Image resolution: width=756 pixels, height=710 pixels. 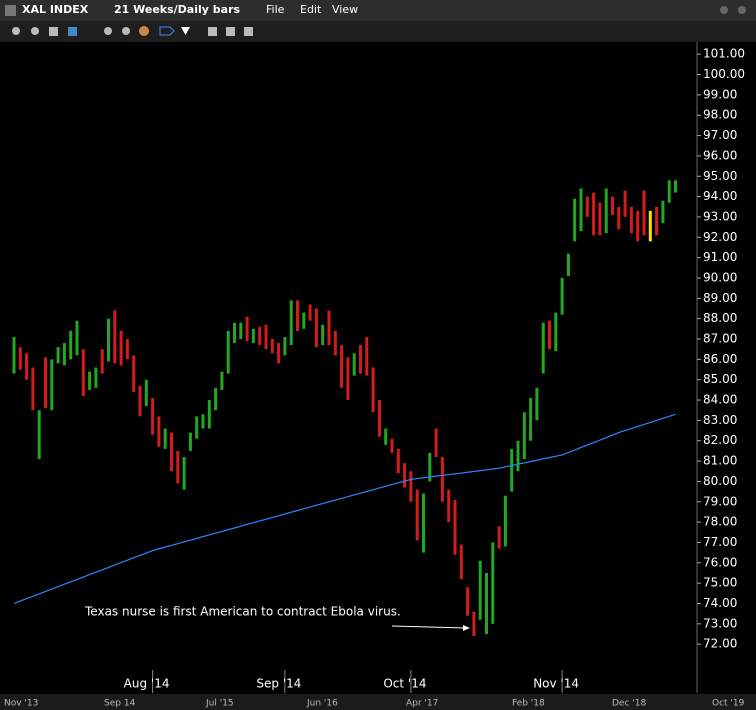 I want to click on arrow-head, so click(x=466, y=628).